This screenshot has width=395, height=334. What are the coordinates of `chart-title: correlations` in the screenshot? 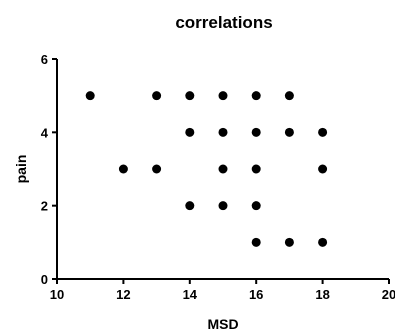 It's located at (223, 22).